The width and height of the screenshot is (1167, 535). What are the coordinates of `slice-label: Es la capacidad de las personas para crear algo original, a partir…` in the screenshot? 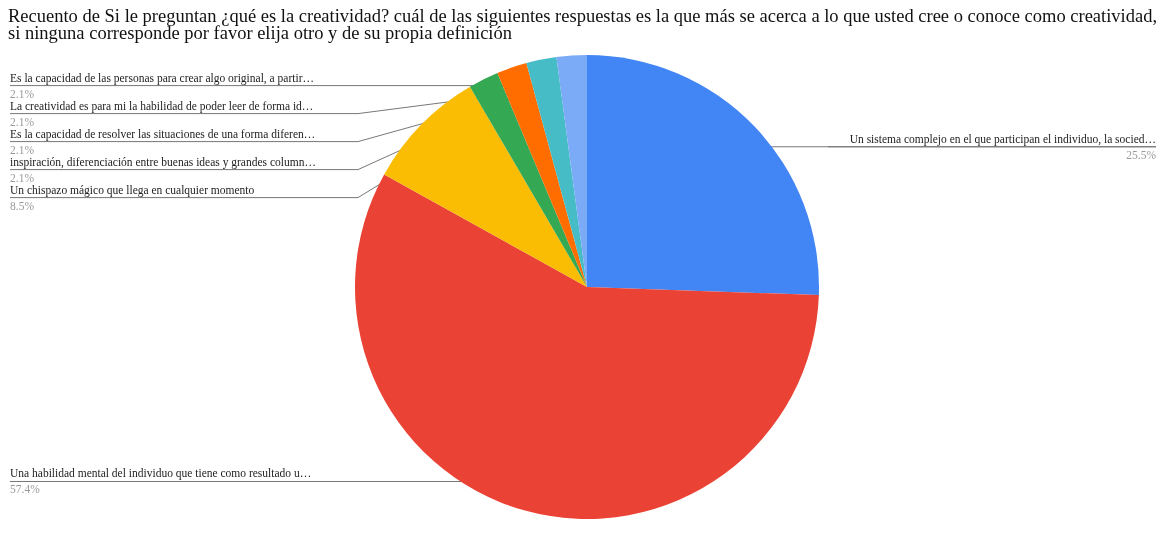 It's located at (162, 78).